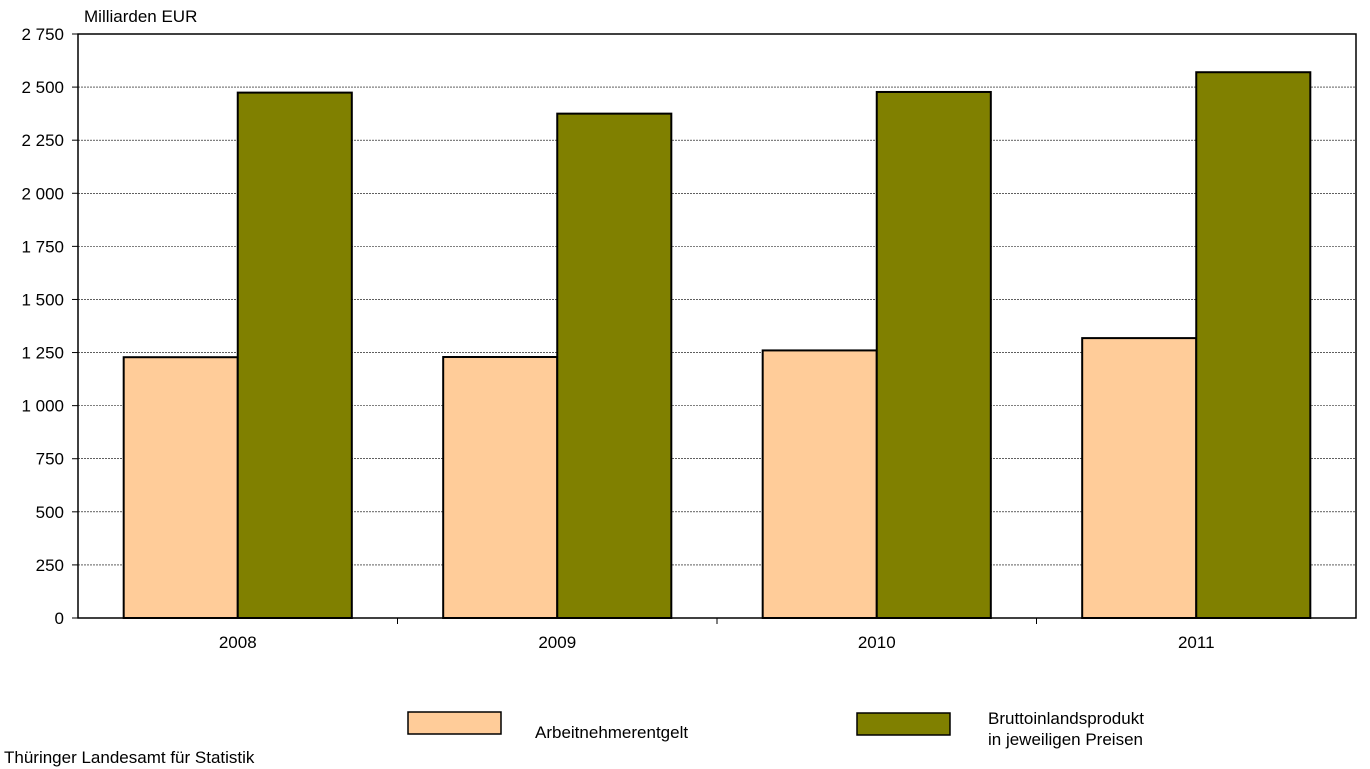 This screenshot has height=769, width=1370. Describe the element at coordinates (180, 487) in the screenshot. I see `bar-arbeitnehmerentgelt-2008` at that location.